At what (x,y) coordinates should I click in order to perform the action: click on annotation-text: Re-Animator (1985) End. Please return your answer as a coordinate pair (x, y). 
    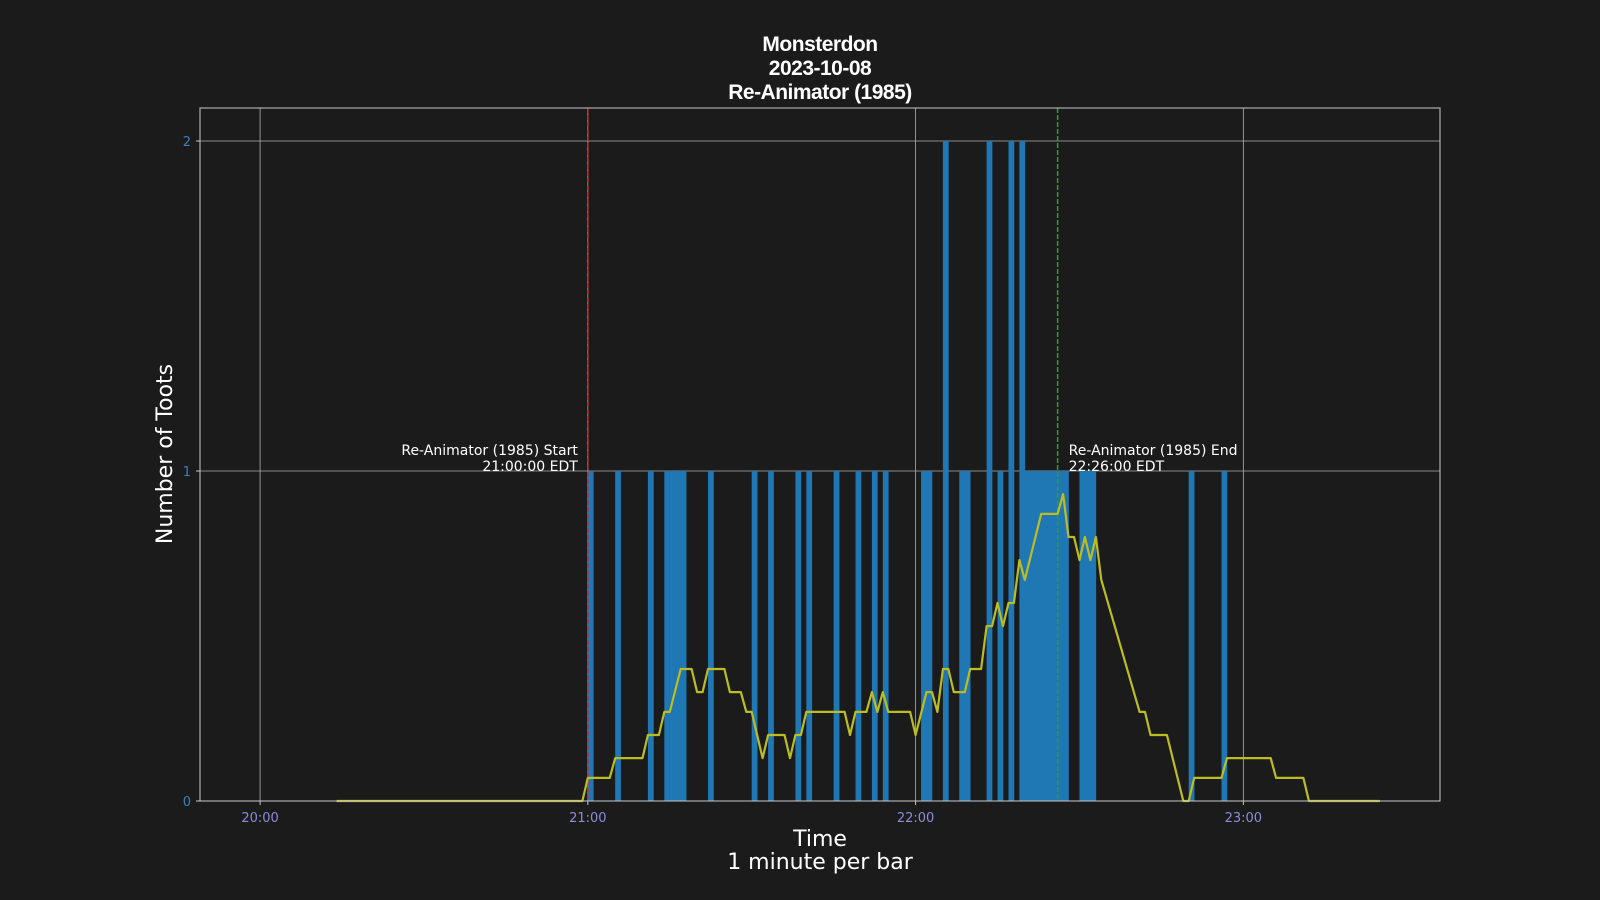
    Looking at the image, I should click on (1153, 451).